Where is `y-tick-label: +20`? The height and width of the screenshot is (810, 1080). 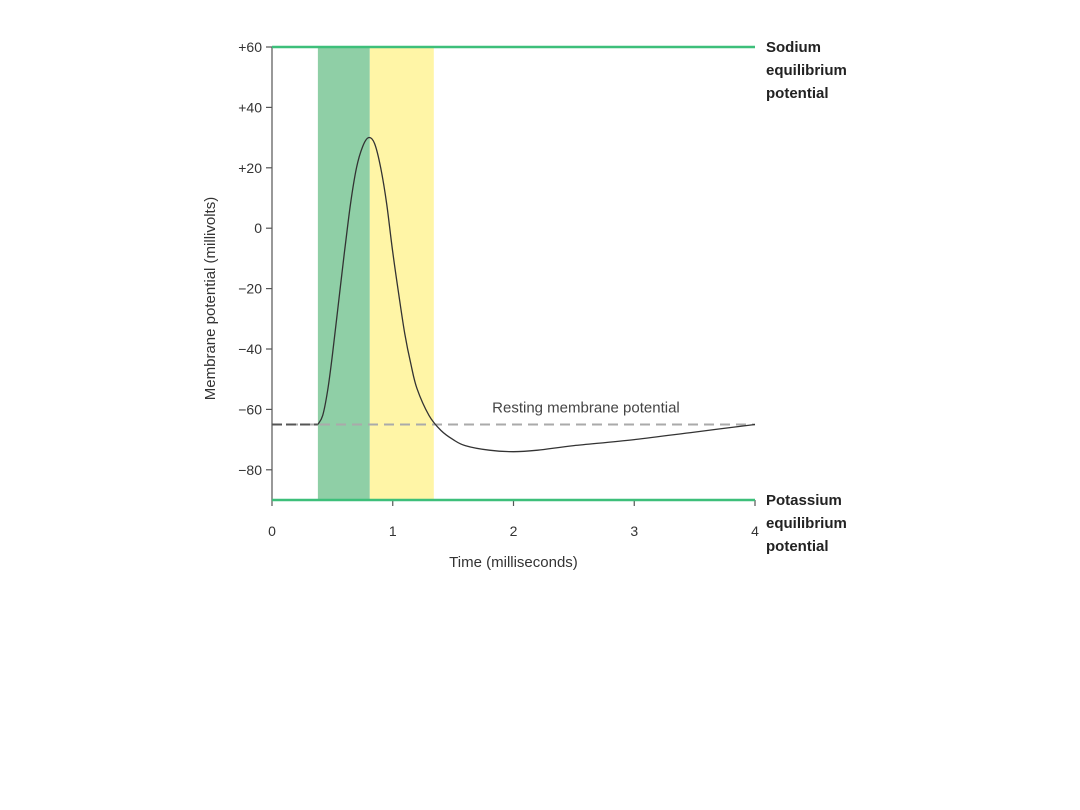
y-tick-label: +20 is located at coordinates (250, 168).